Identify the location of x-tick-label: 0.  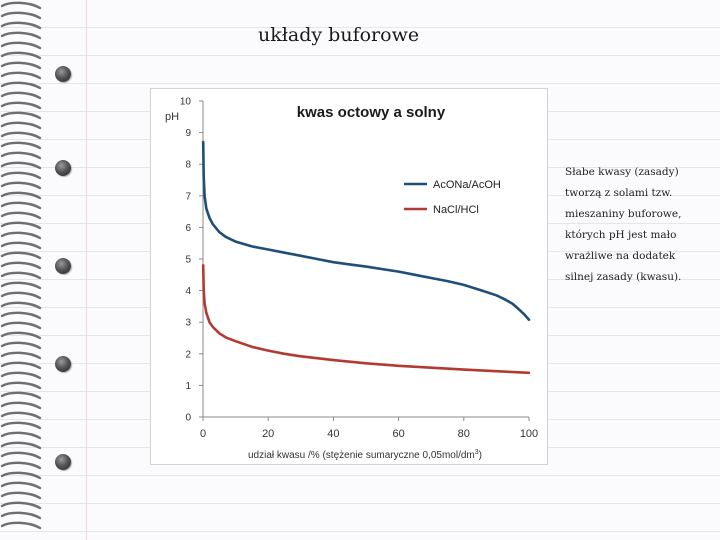
(203, 434).